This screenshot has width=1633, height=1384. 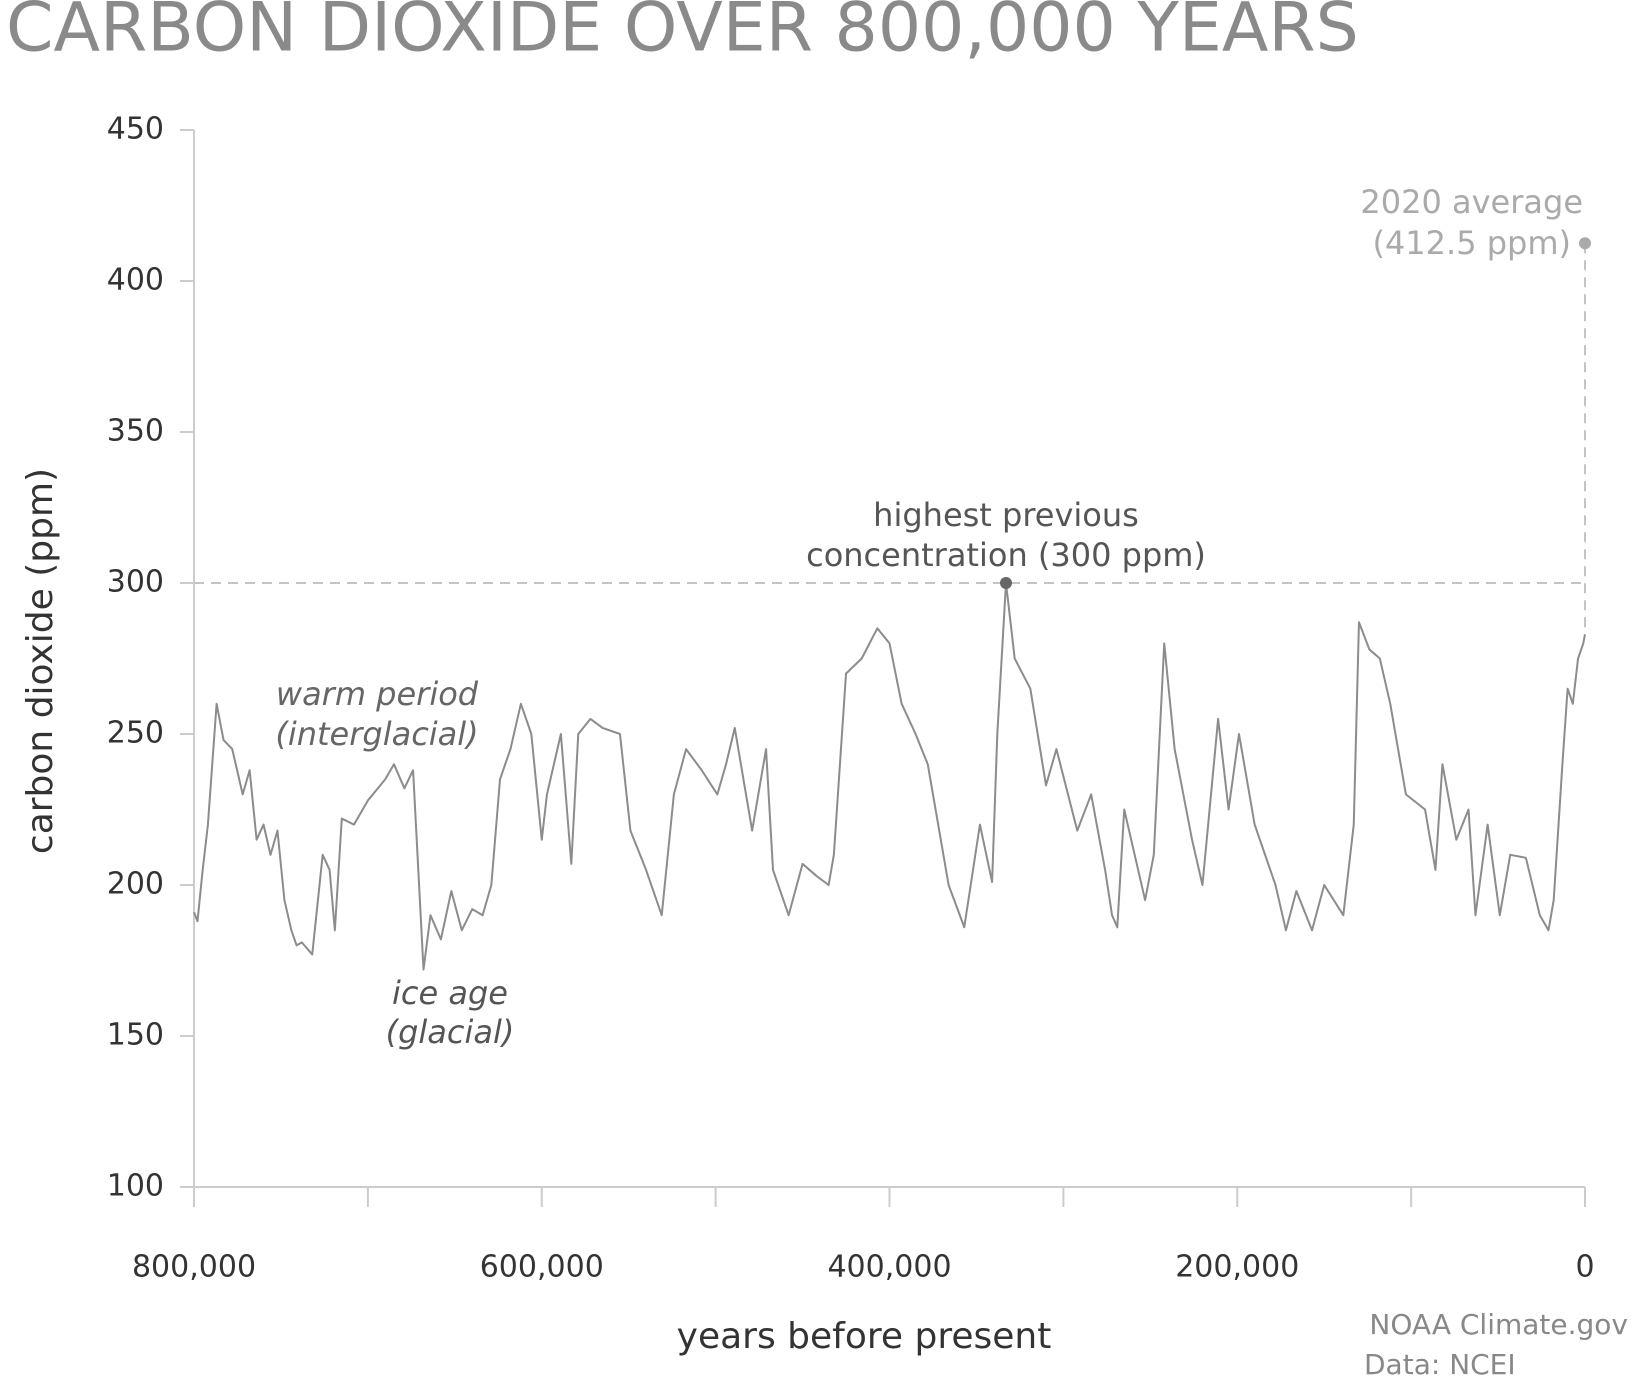 What do you see at coordinates (1498, 1324) in the screenshot?
I see `credit: NOAA Climate.gov` at bounding box center [1498, 1324].